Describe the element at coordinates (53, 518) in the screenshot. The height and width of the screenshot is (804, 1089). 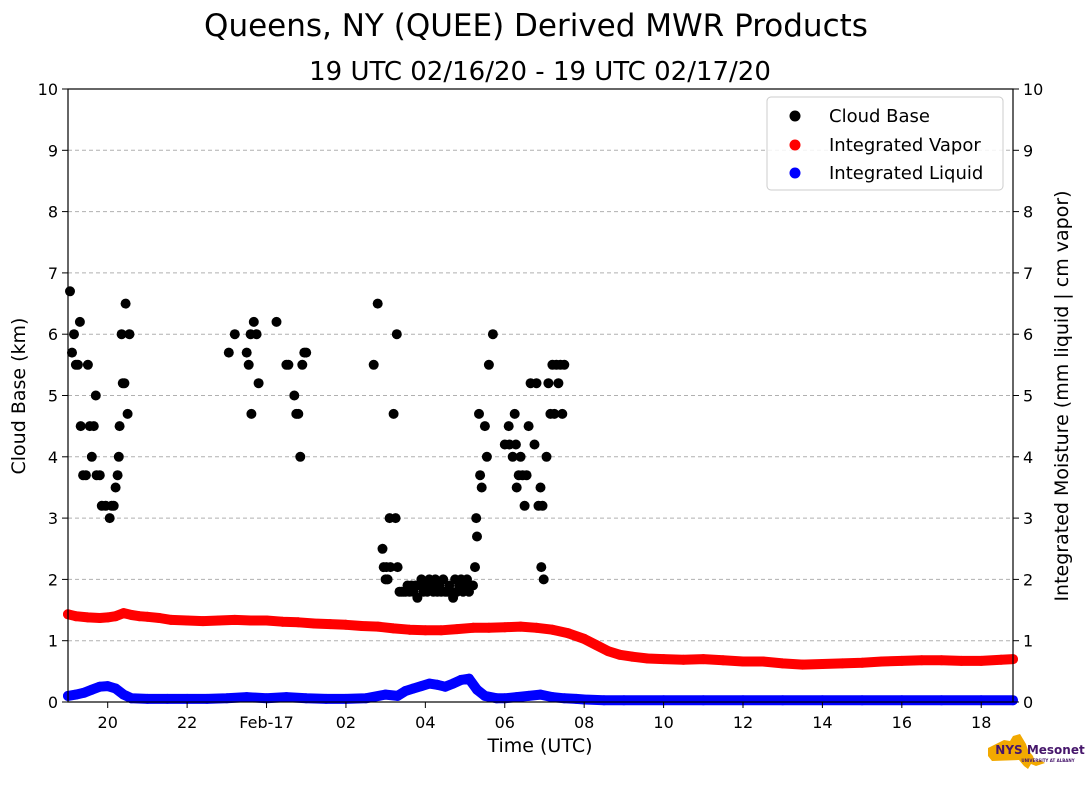
I see `y-tick-label: 3` at that location.